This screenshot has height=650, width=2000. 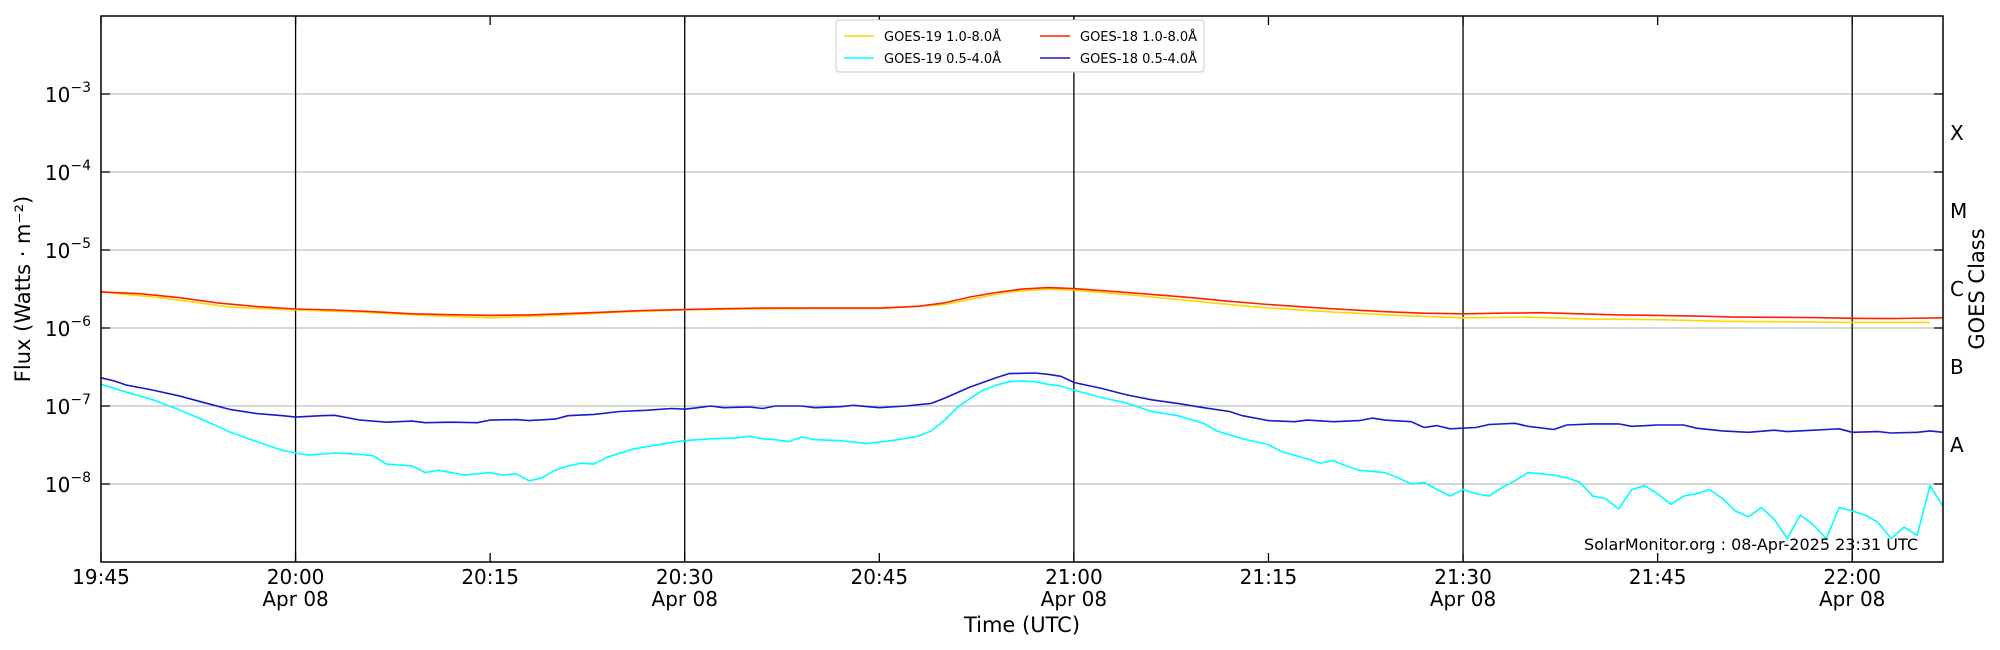 What do you see at coordinates (101, 577) in the screenshot?
I see `x-tick-label: 19:45` at bounding box center [101, 577].